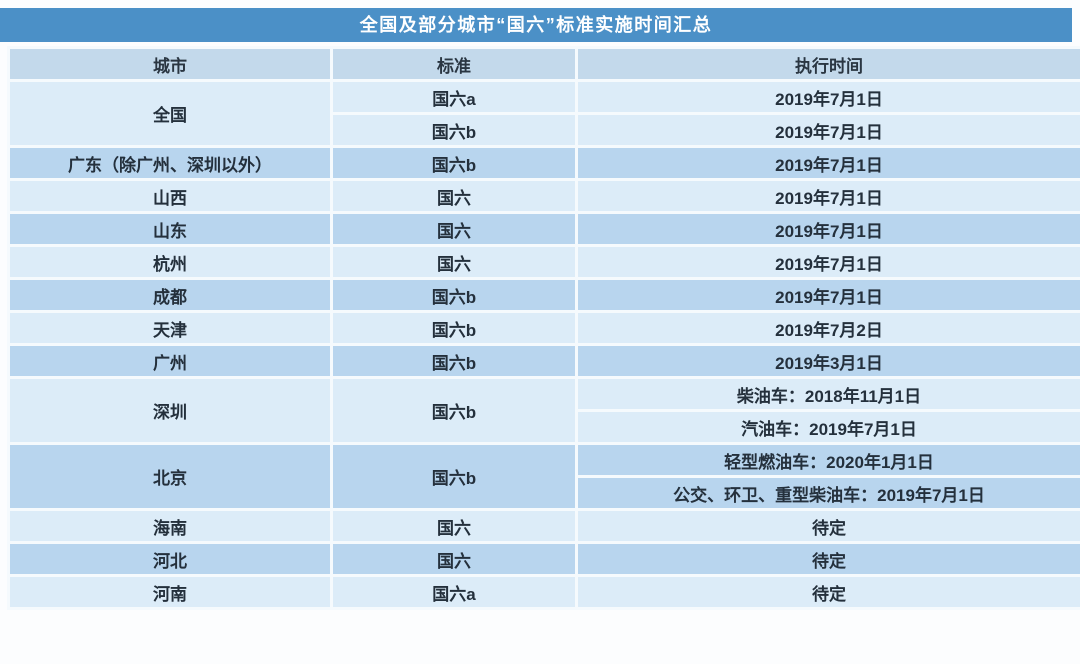 Image resolution: width=1080 pixels, height=664 pixels. I want to click on col-header-standard: 标准, so click(454, 64).